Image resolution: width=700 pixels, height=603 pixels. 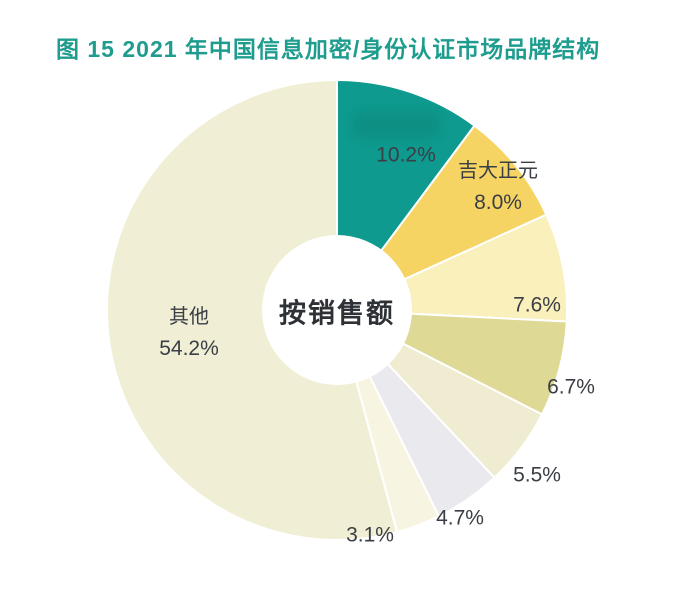 I want to click on blurred-watermark, so click(x=396, y=125).